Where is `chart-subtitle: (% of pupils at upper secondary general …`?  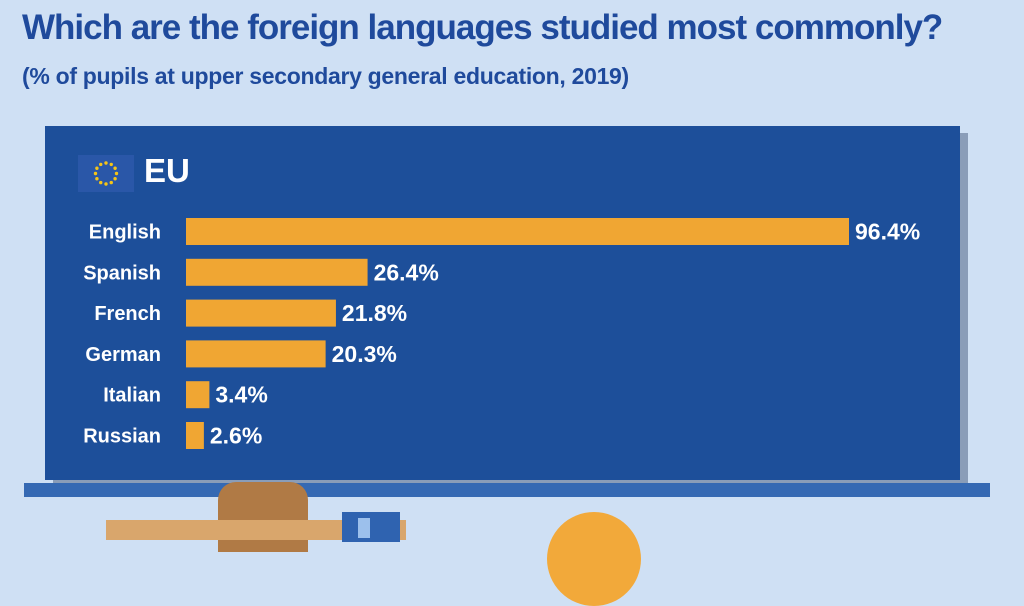 chart-subtitle: (% of pupils at upper secondary general … is located at coordinates (325, 76).